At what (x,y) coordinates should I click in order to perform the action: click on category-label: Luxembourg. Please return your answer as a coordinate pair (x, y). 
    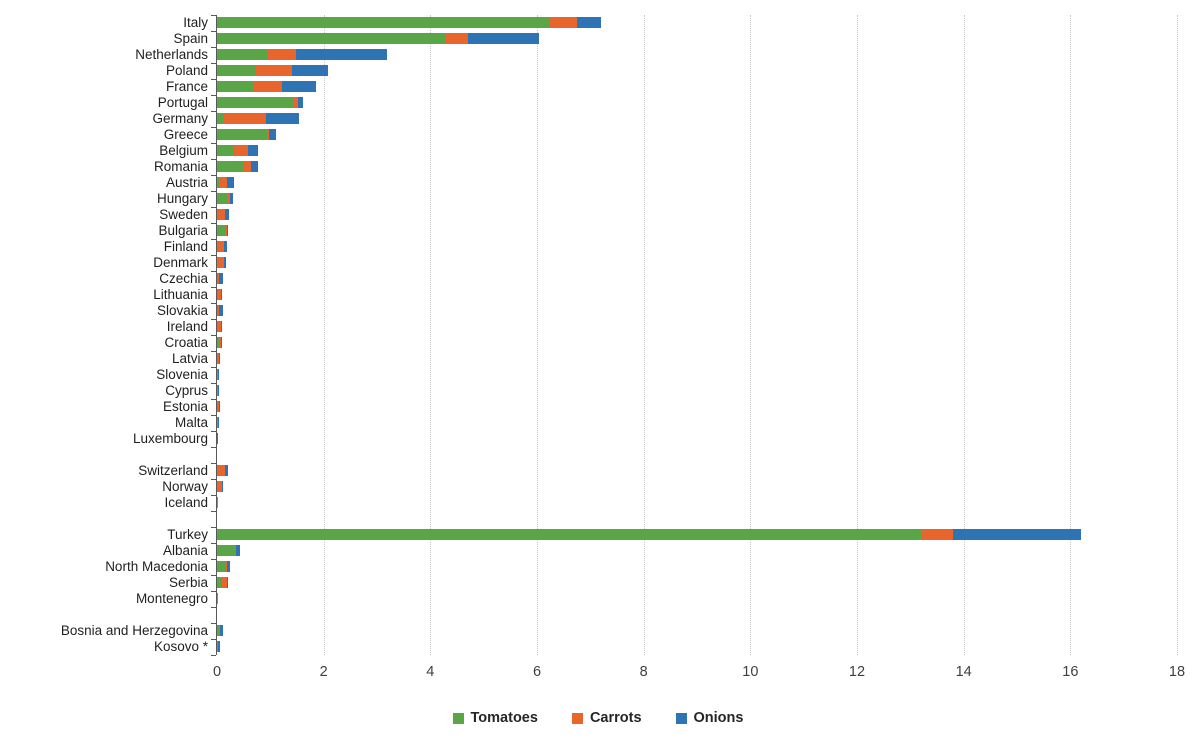
    Looking at the image, I should click on (170, 438).